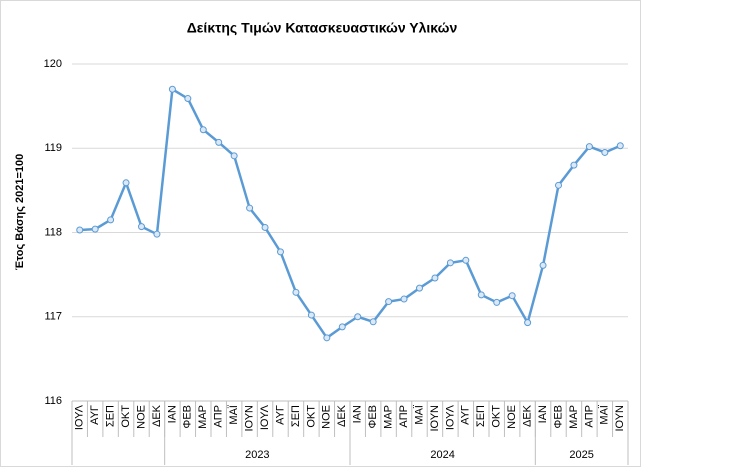 Image resolution: width=729 pixels, height=472 pixels. Describe the element at coordinates (257, 455) in the screenshot. I see `group-label: 2023` at that location.